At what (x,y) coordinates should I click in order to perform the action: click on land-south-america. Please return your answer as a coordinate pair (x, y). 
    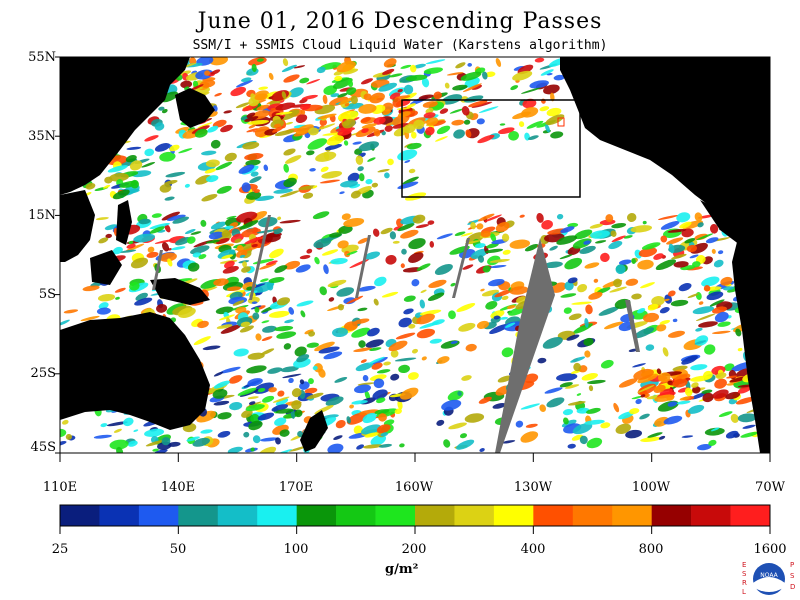
    Looking at the image, I should click on (751, 342).